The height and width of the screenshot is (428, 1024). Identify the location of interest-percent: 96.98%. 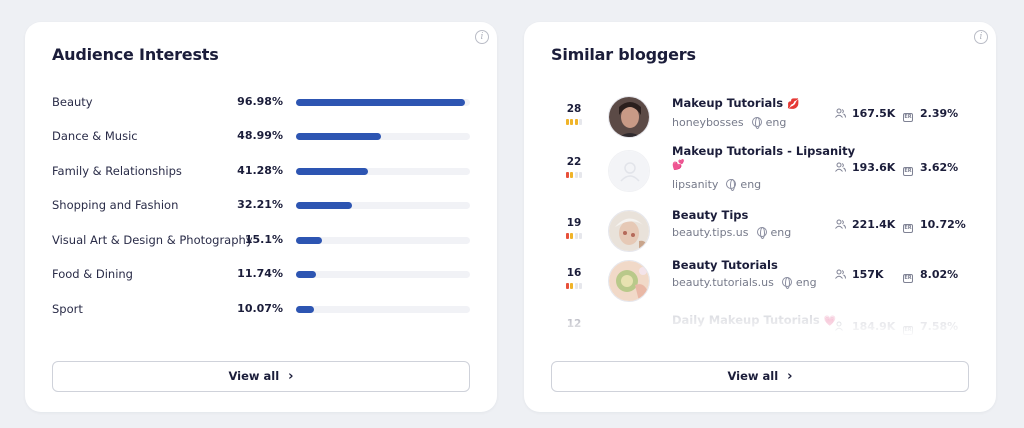
(260, 101).